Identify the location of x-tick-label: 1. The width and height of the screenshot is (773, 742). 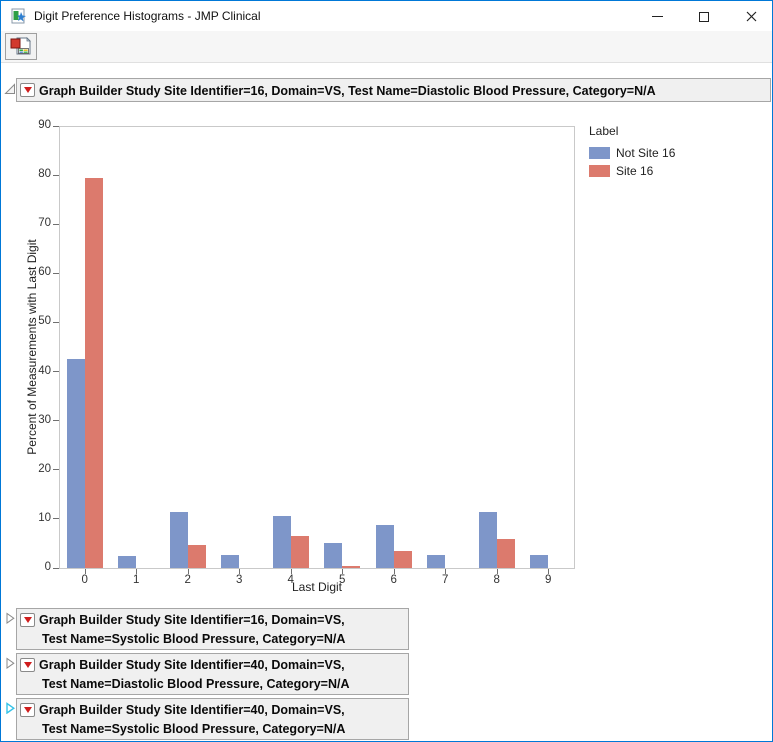
(136, 580).